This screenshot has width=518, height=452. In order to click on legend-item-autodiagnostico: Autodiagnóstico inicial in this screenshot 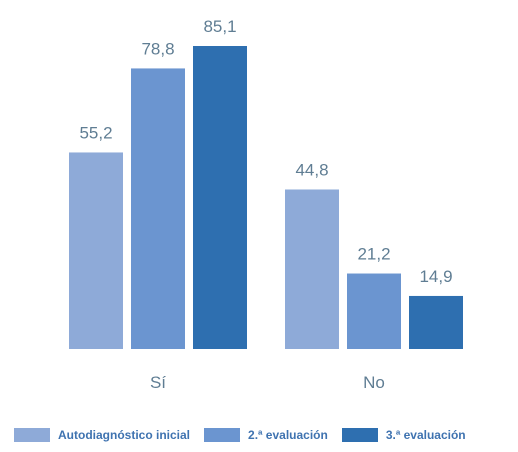, I will do `click(102, 435)`.